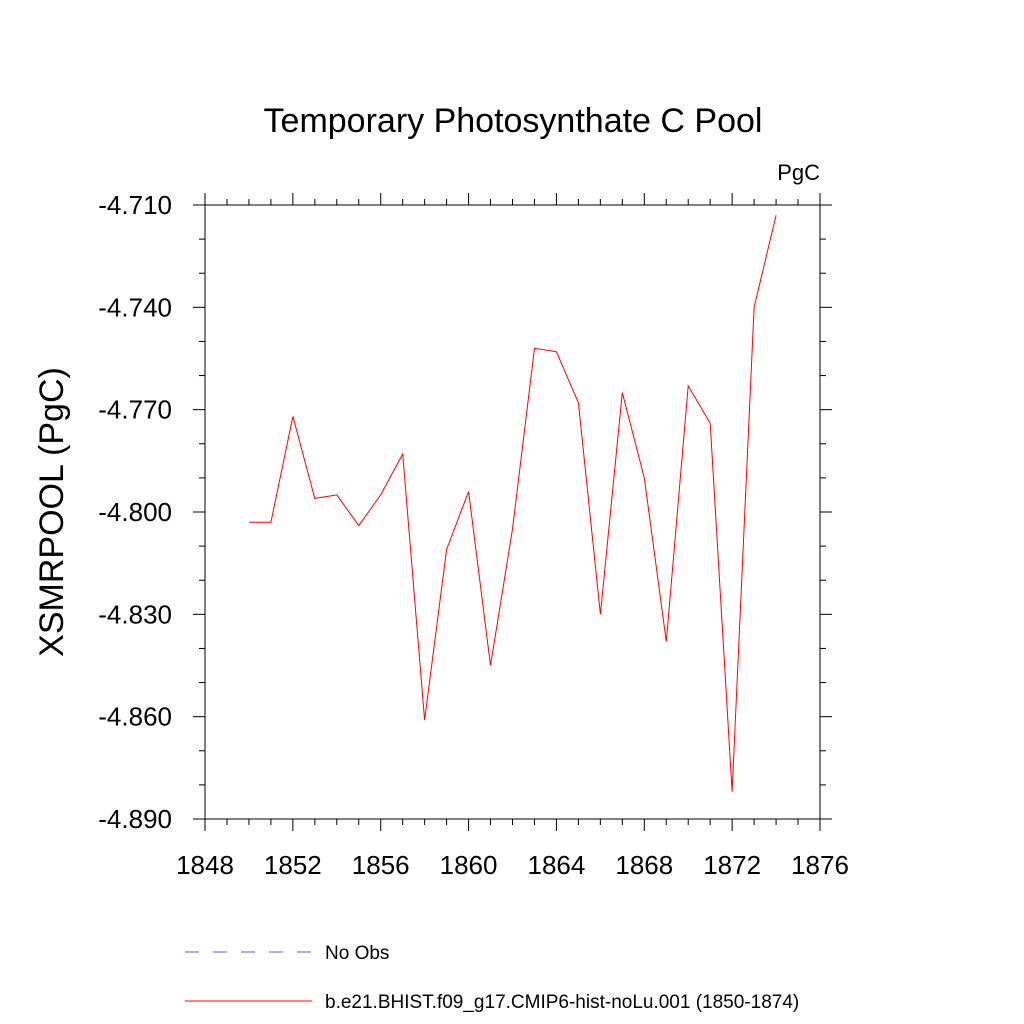 The height and width of the screenshot is (1024, 1024). I want to click on y-tick-label: -4.830, so click(135, 614).